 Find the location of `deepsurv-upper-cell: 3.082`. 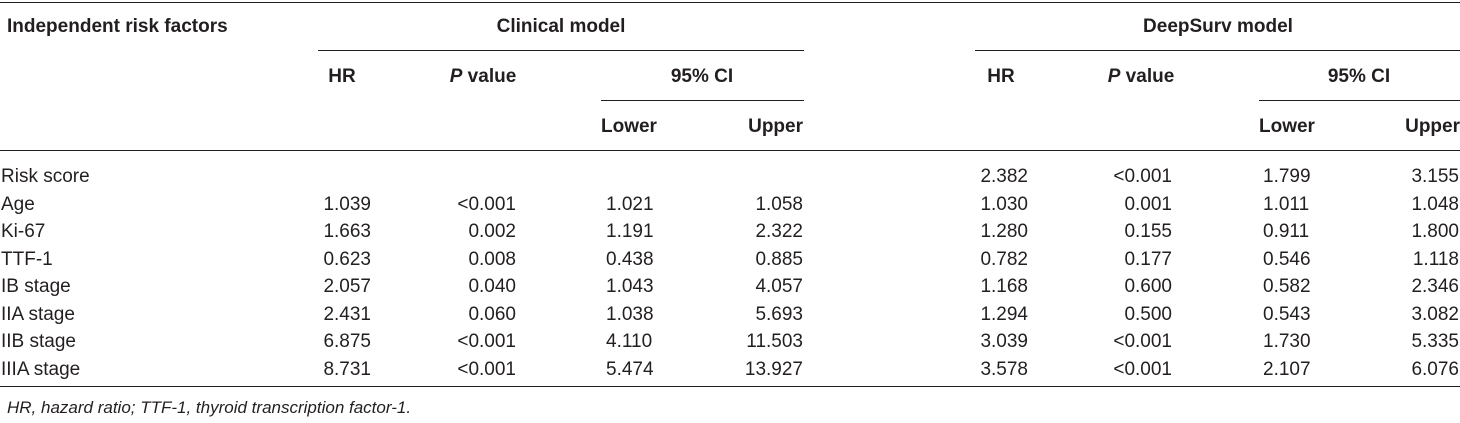

deepsurv-upper-cell: 3.082 is located at coordinates (1435, 314).